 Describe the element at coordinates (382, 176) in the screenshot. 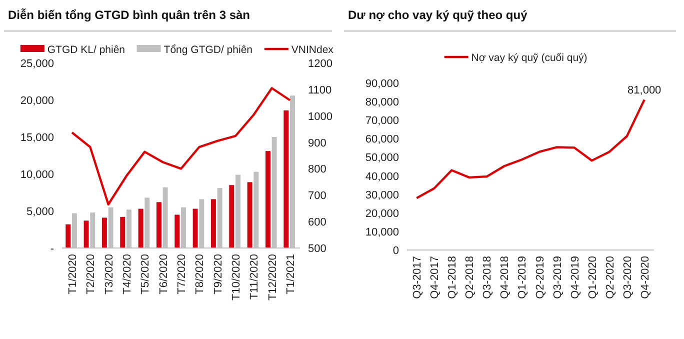

I see `y-tick-label: 40,000` at that location.